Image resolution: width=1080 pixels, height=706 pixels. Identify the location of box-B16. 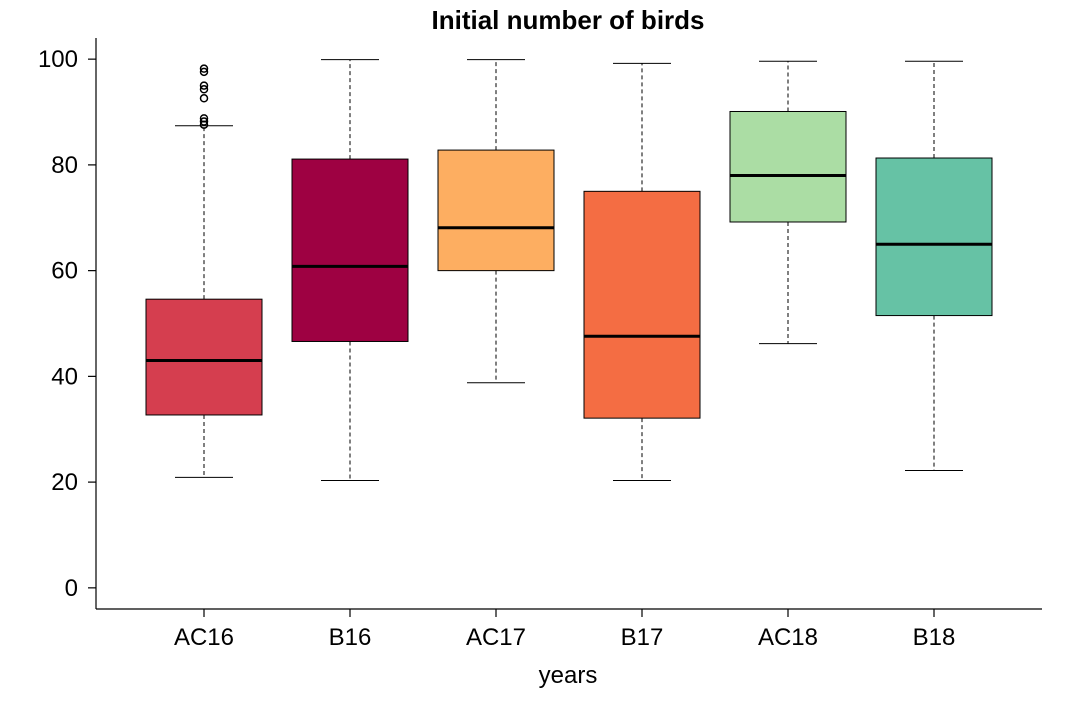
(350, 270).